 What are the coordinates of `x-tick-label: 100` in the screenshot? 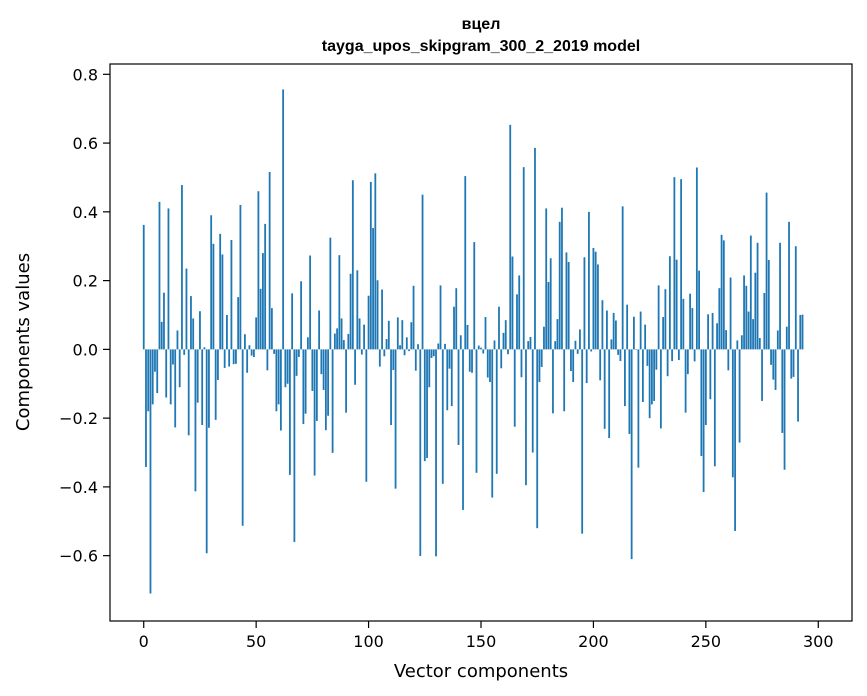 It's located at (368, 641).